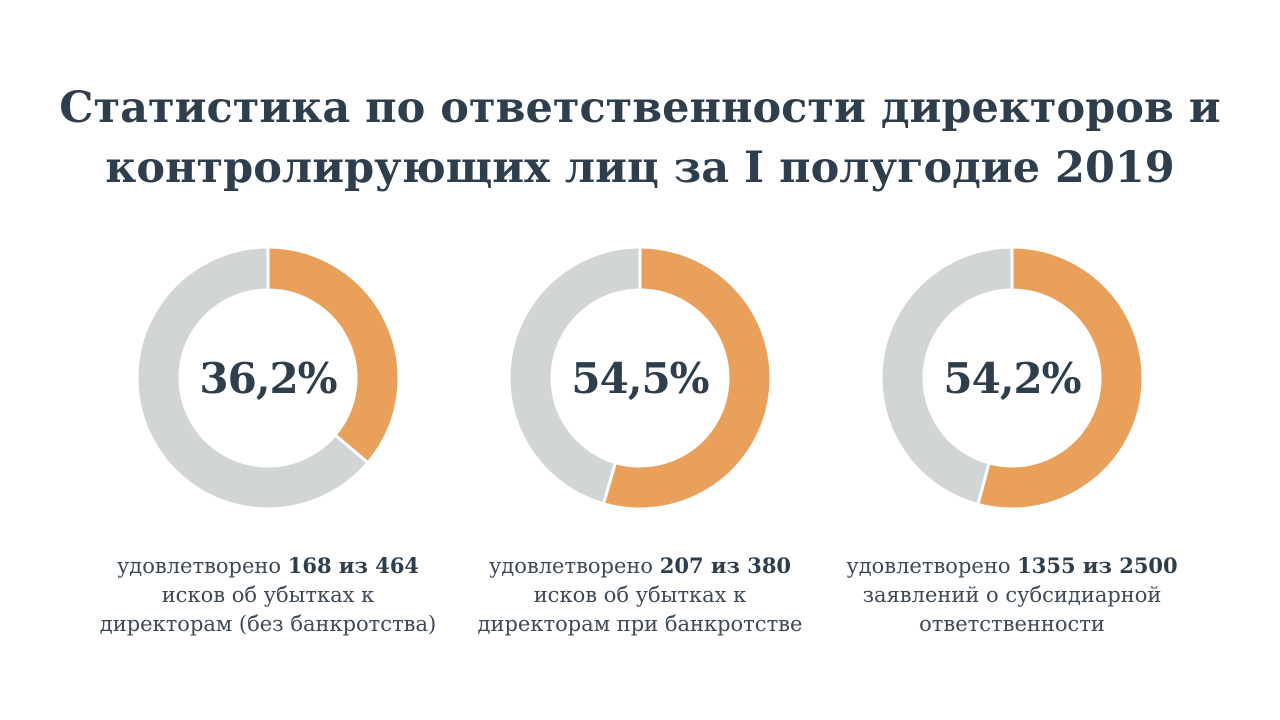  What do you see at coordinates (268, 624) in the screenshot?
I see `caption-1-line-3: директорам (без банкротства)` at bounding box center [268, 624].